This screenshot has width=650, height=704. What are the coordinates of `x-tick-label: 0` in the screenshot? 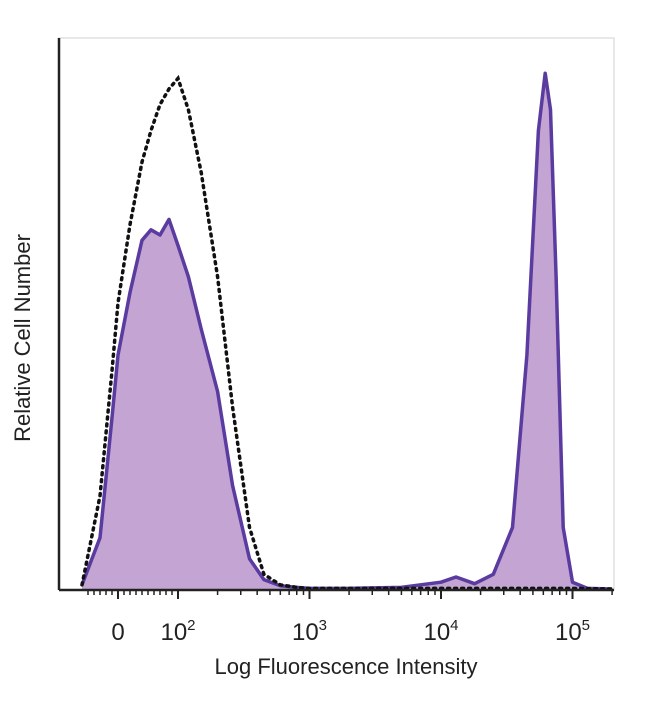 It's located at (117, 632).